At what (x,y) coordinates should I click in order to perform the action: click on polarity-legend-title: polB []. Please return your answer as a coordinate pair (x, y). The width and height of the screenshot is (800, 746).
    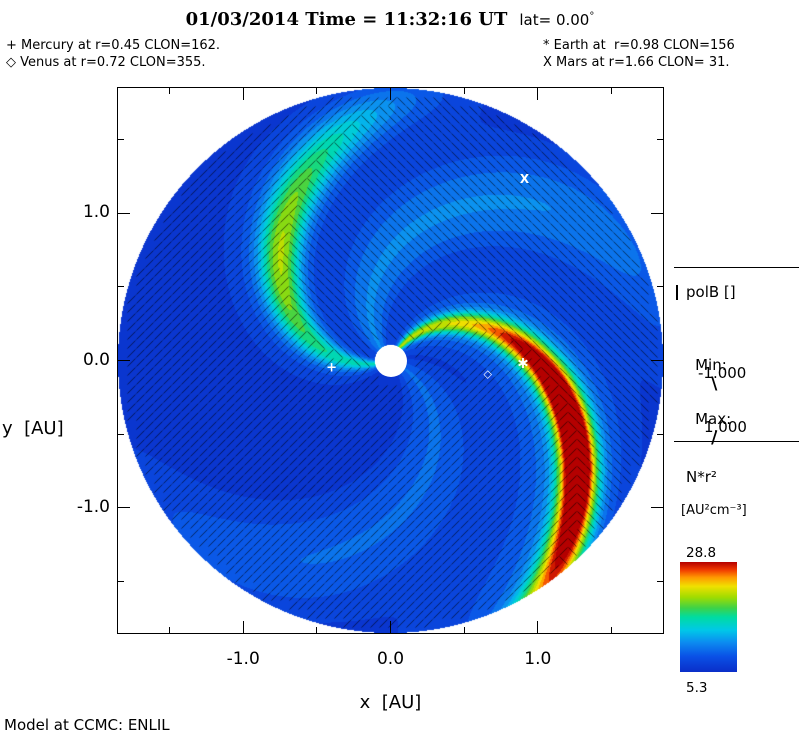
    Looking at the image, I should click on (706, 292).